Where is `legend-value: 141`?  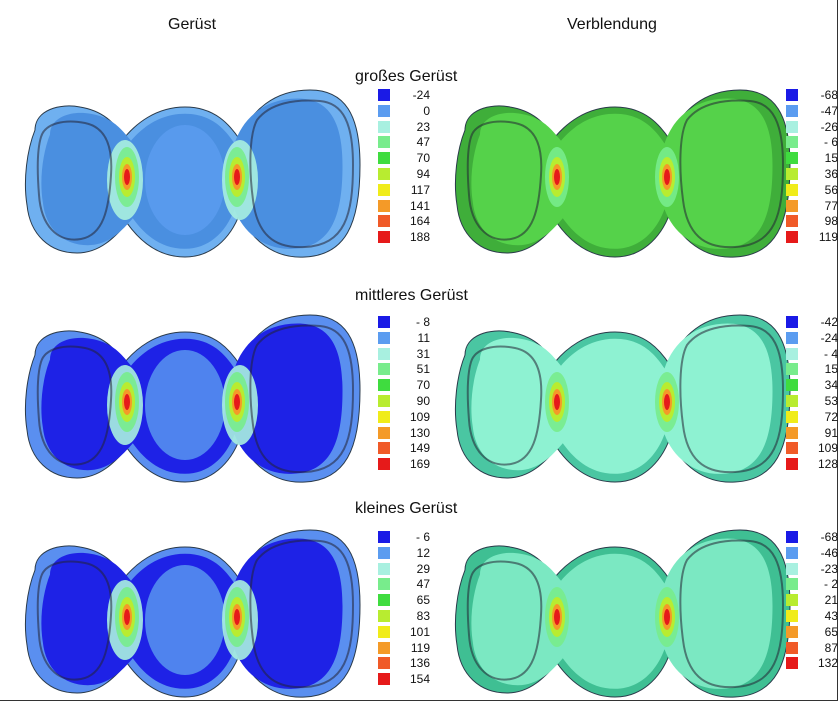 legend-value: 141 is located at coordinates (419, 205).